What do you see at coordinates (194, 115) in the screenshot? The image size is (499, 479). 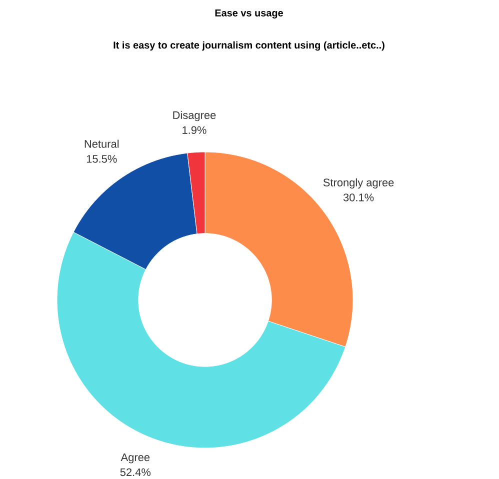 I see `slice-label: Disagree` at bounding box center [194, 115].